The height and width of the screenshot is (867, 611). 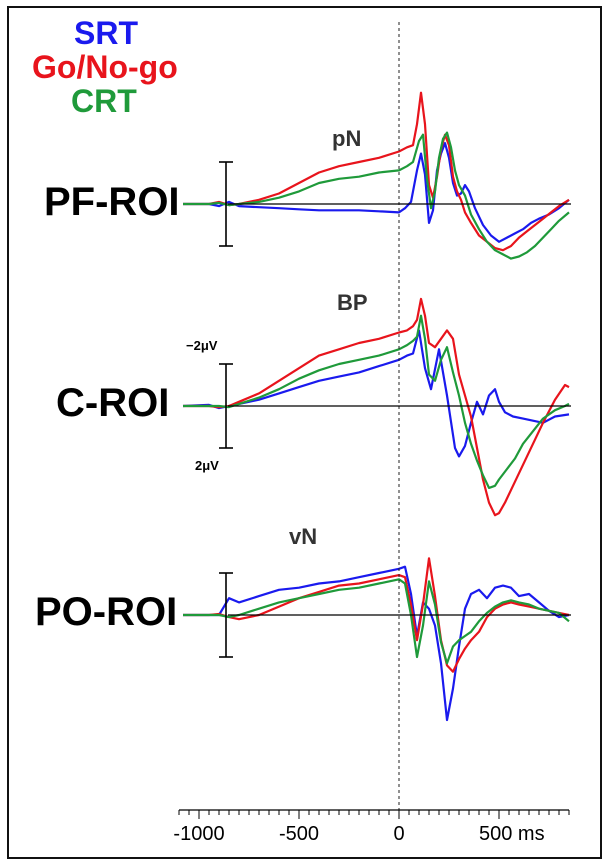 I want to click on scale-bar-bottom-label: 2μV, so click(x=207, y=465).